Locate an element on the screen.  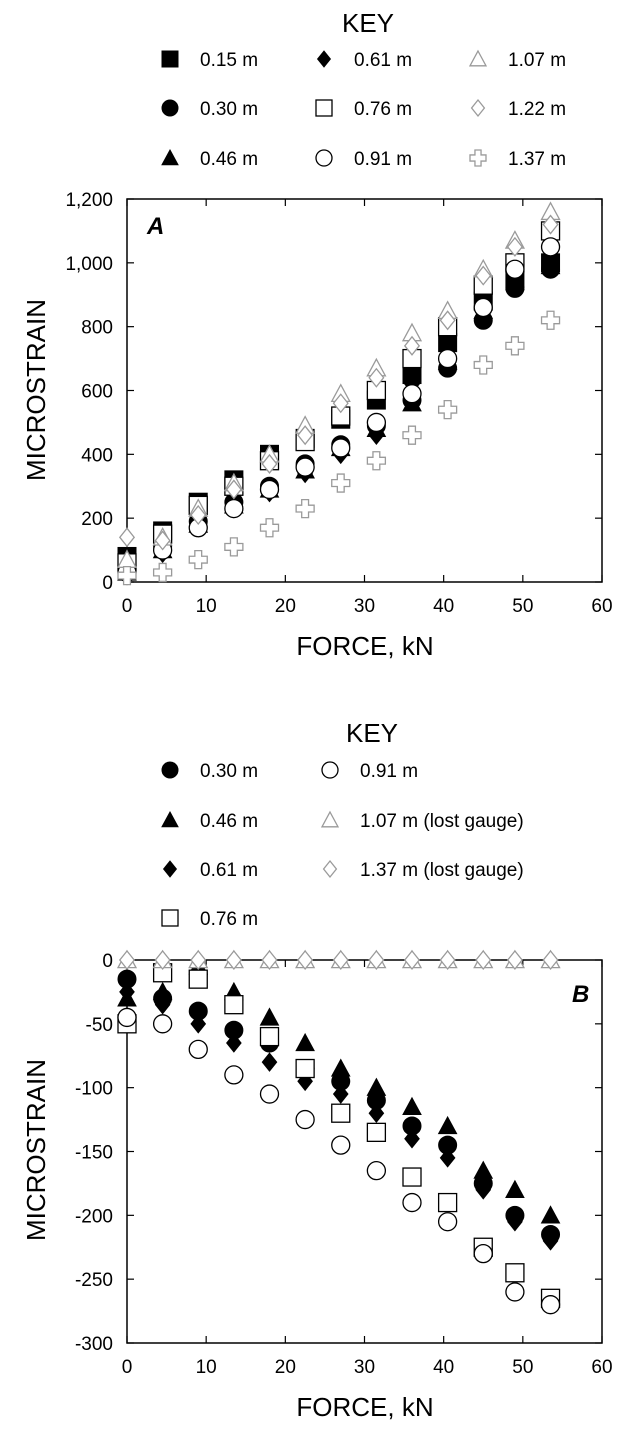
legend-label: 0.61 m is located at coordinates (229, 870).